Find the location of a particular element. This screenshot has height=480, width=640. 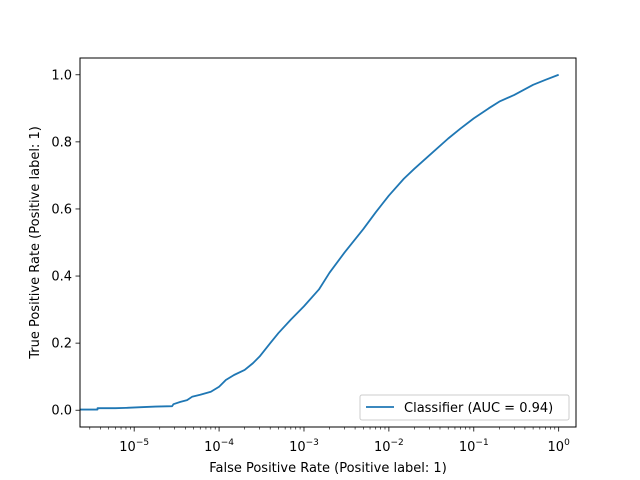

y-tick-label-4: 0.8 is located at coordinates (61, 142).